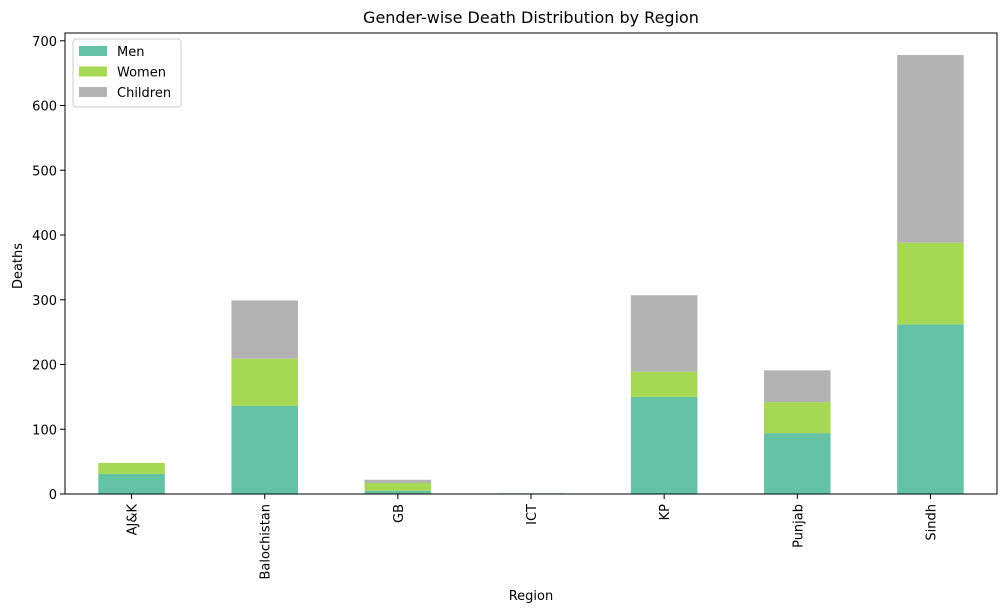  I want to click on legend: Men Women Children, so click(127, 73).